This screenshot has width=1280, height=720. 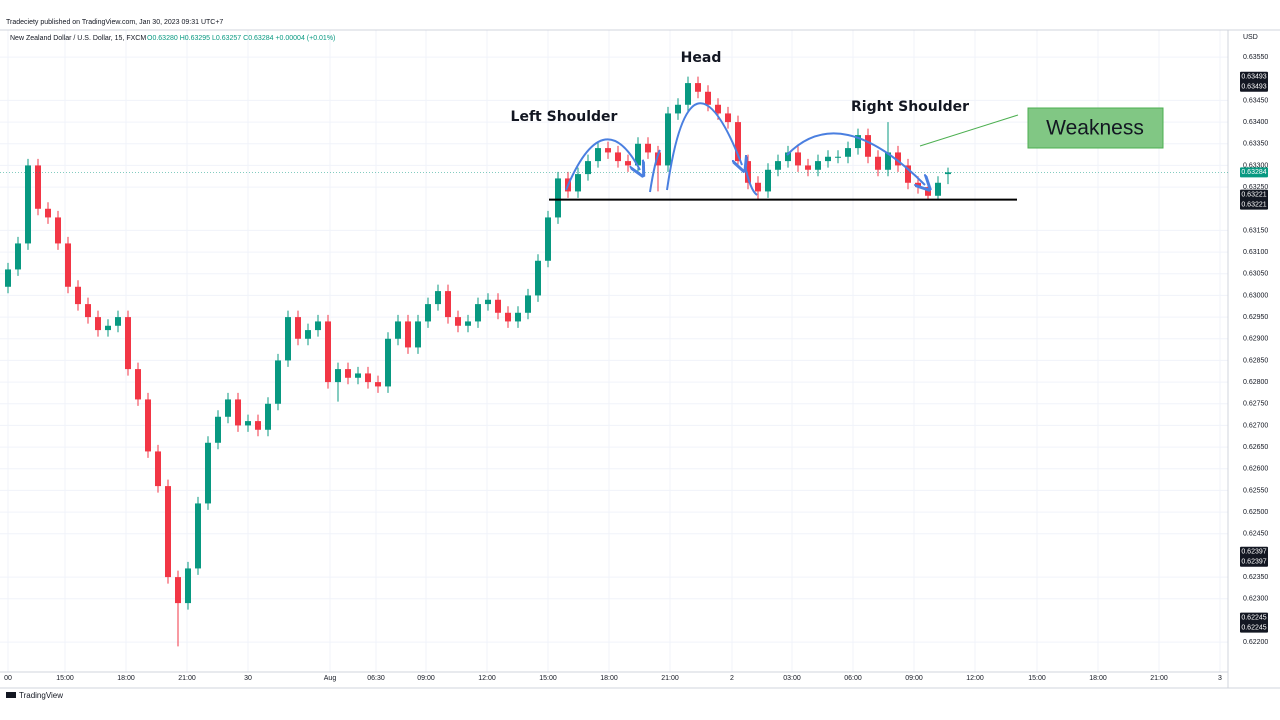 What do you see at coordinates (1255, 382) in the screenshot?
I see `y-tick-label: 0.62800` at bounding box center [1255, 382].